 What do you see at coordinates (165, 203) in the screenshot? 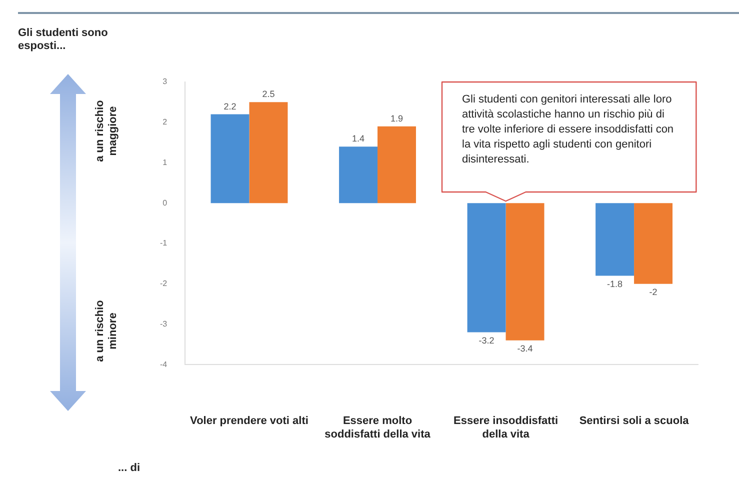
I see `y-tick-label: 0` at bounding box center [165, 203].